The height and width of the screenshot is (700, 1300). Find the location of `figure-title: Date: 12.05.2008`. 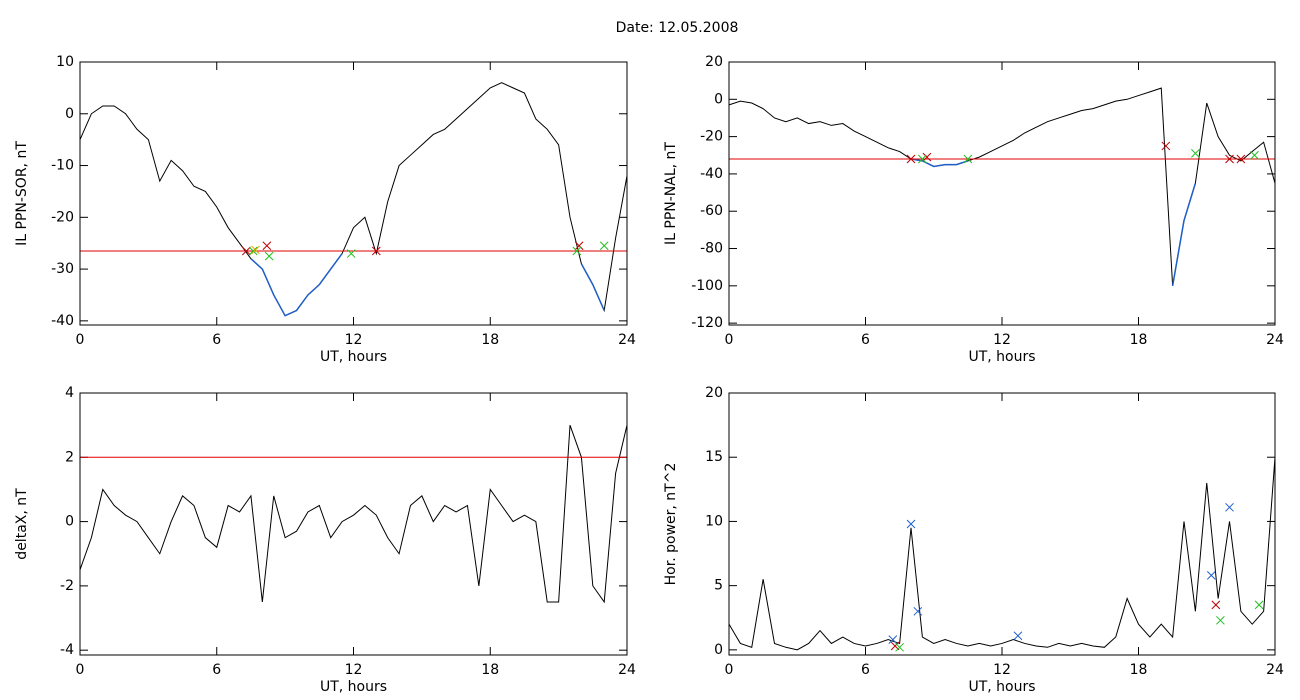

figure-title: Date: 12.05.2008 is located at coordinates (677, 28).